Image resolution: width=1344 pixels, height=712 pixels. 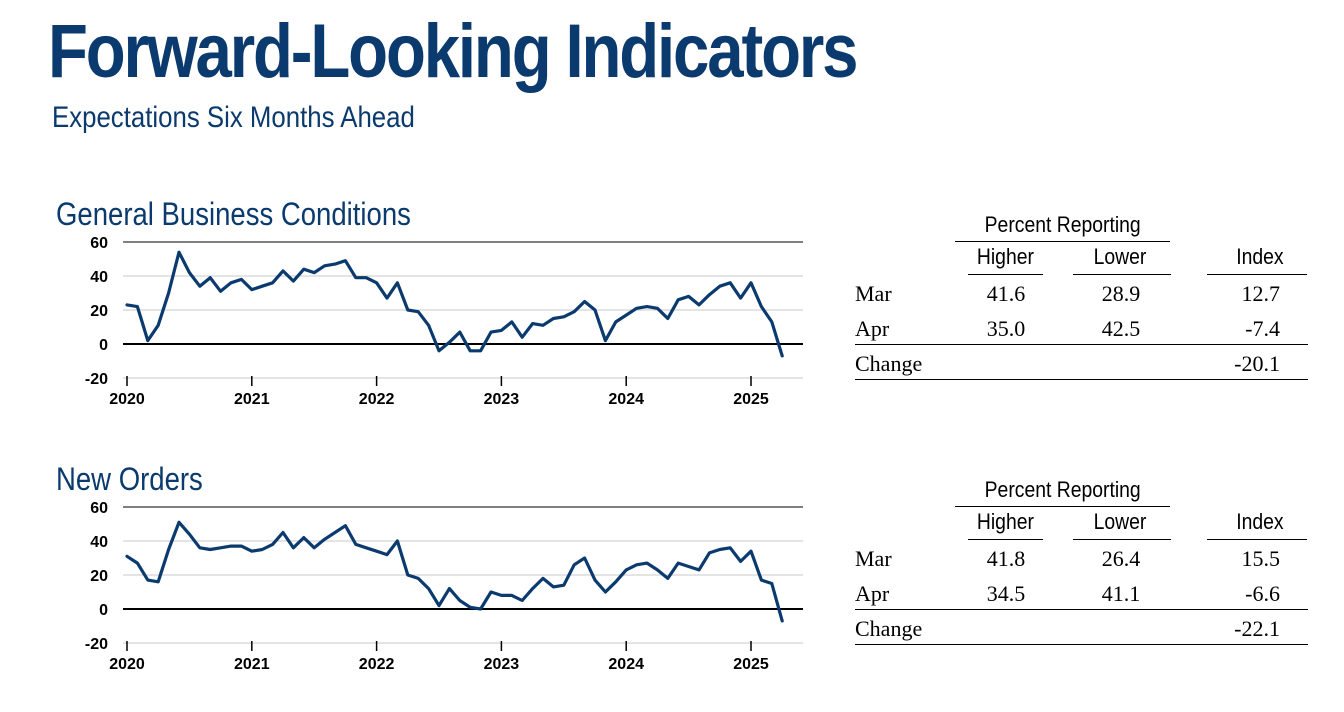 I want to click on cell-index: 12.7, so click(x=1261, y=293).